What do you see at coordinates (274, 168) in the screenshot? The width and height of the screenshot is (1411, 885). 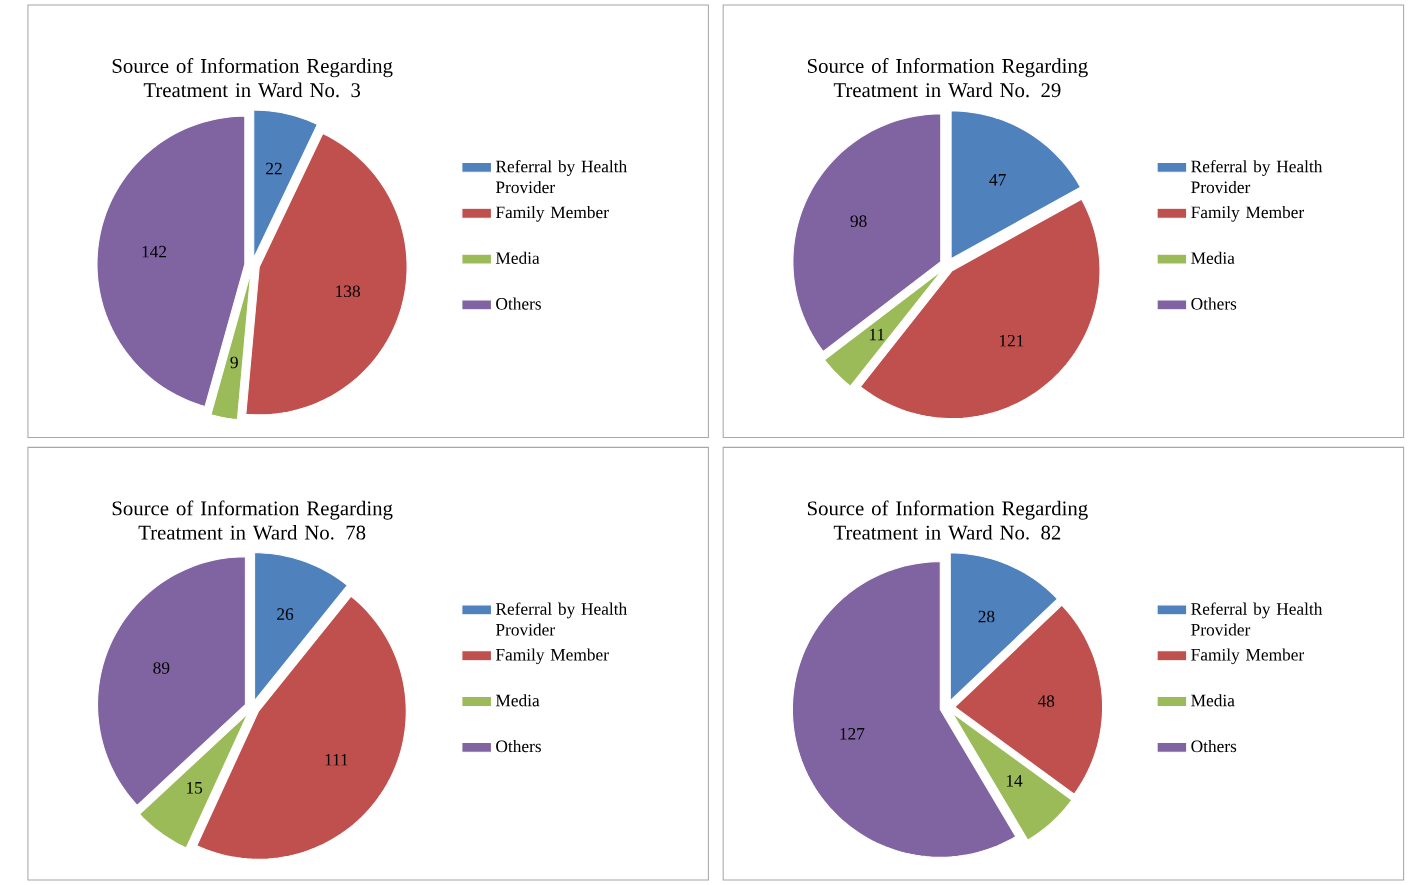 I see `data-label: 22` at bounding box center [274, 168].